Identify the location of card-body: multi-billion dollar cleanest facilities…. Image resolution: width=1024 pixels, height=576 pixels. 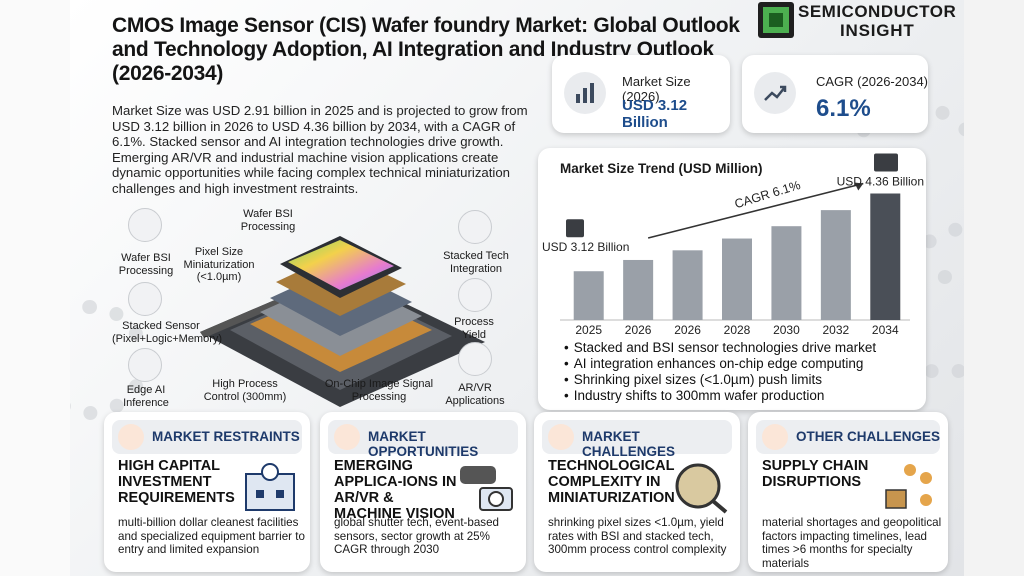
(211, 536).